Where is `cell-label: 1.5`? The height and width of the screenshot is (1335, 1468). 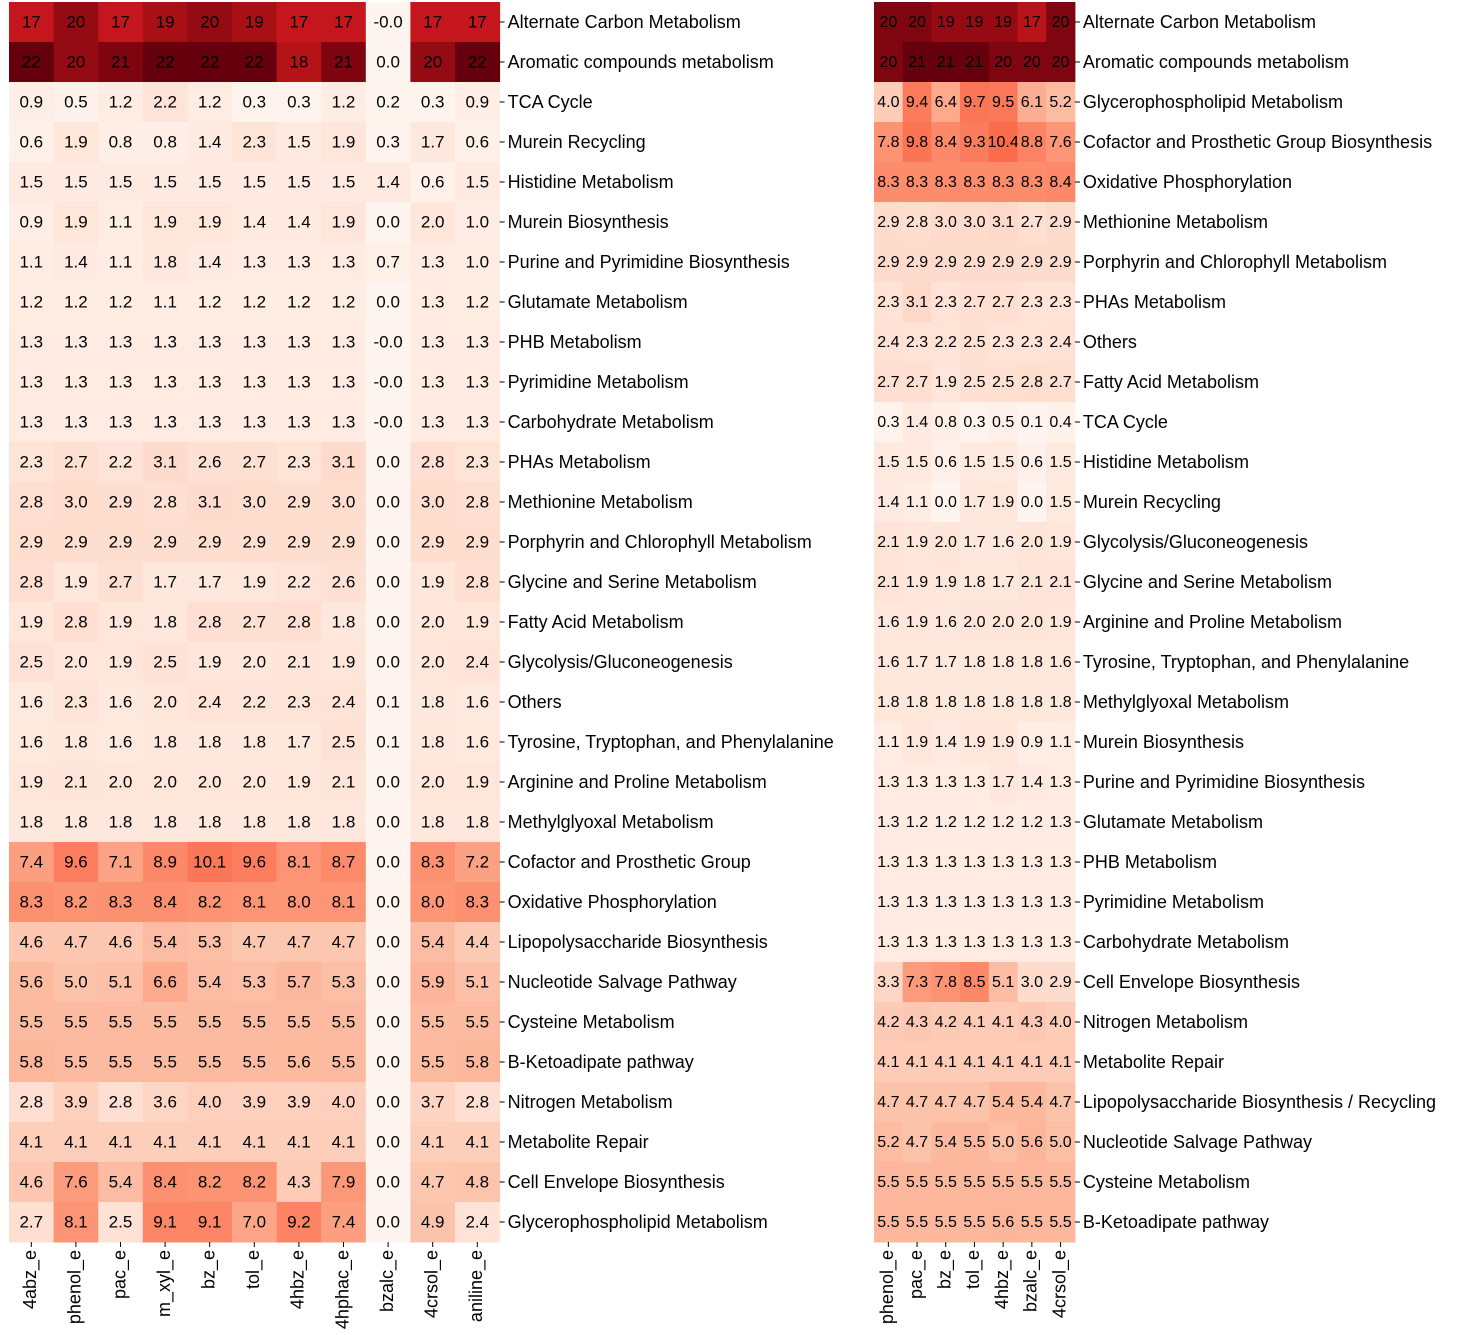
cell-label: 1.5 is located at coordinates (165, 181).